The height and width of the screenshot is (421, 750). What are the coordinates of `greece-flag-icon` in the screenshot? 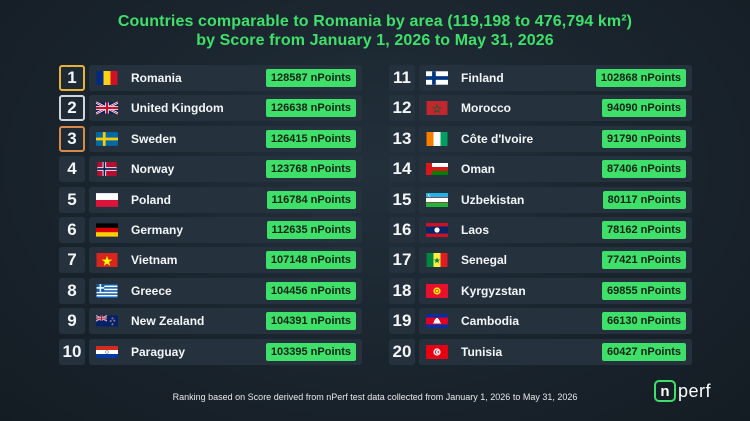 It's located at (107, 290).